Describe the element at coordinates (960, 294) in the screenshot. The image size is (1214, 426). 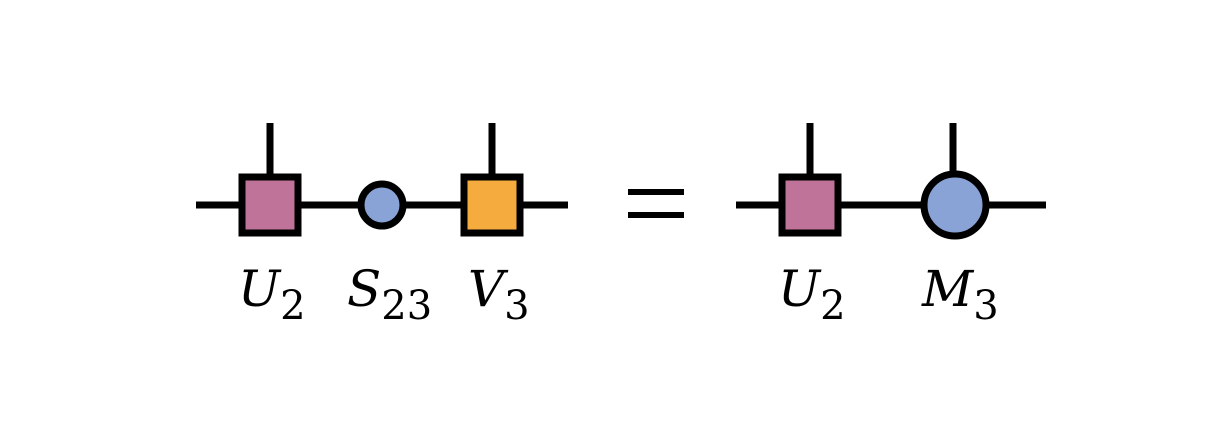
I see `m3-label: M3` at that location.